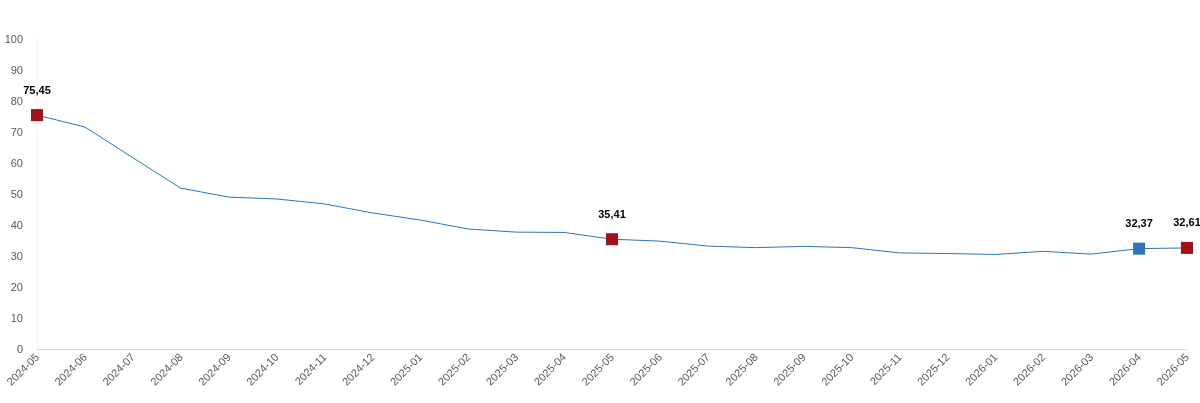 The image size is (1200, 403). What do you see at coordinates (16, 163) in the screenshot?
I see `y-tick-label: 60` at bounding box center [16, 163].